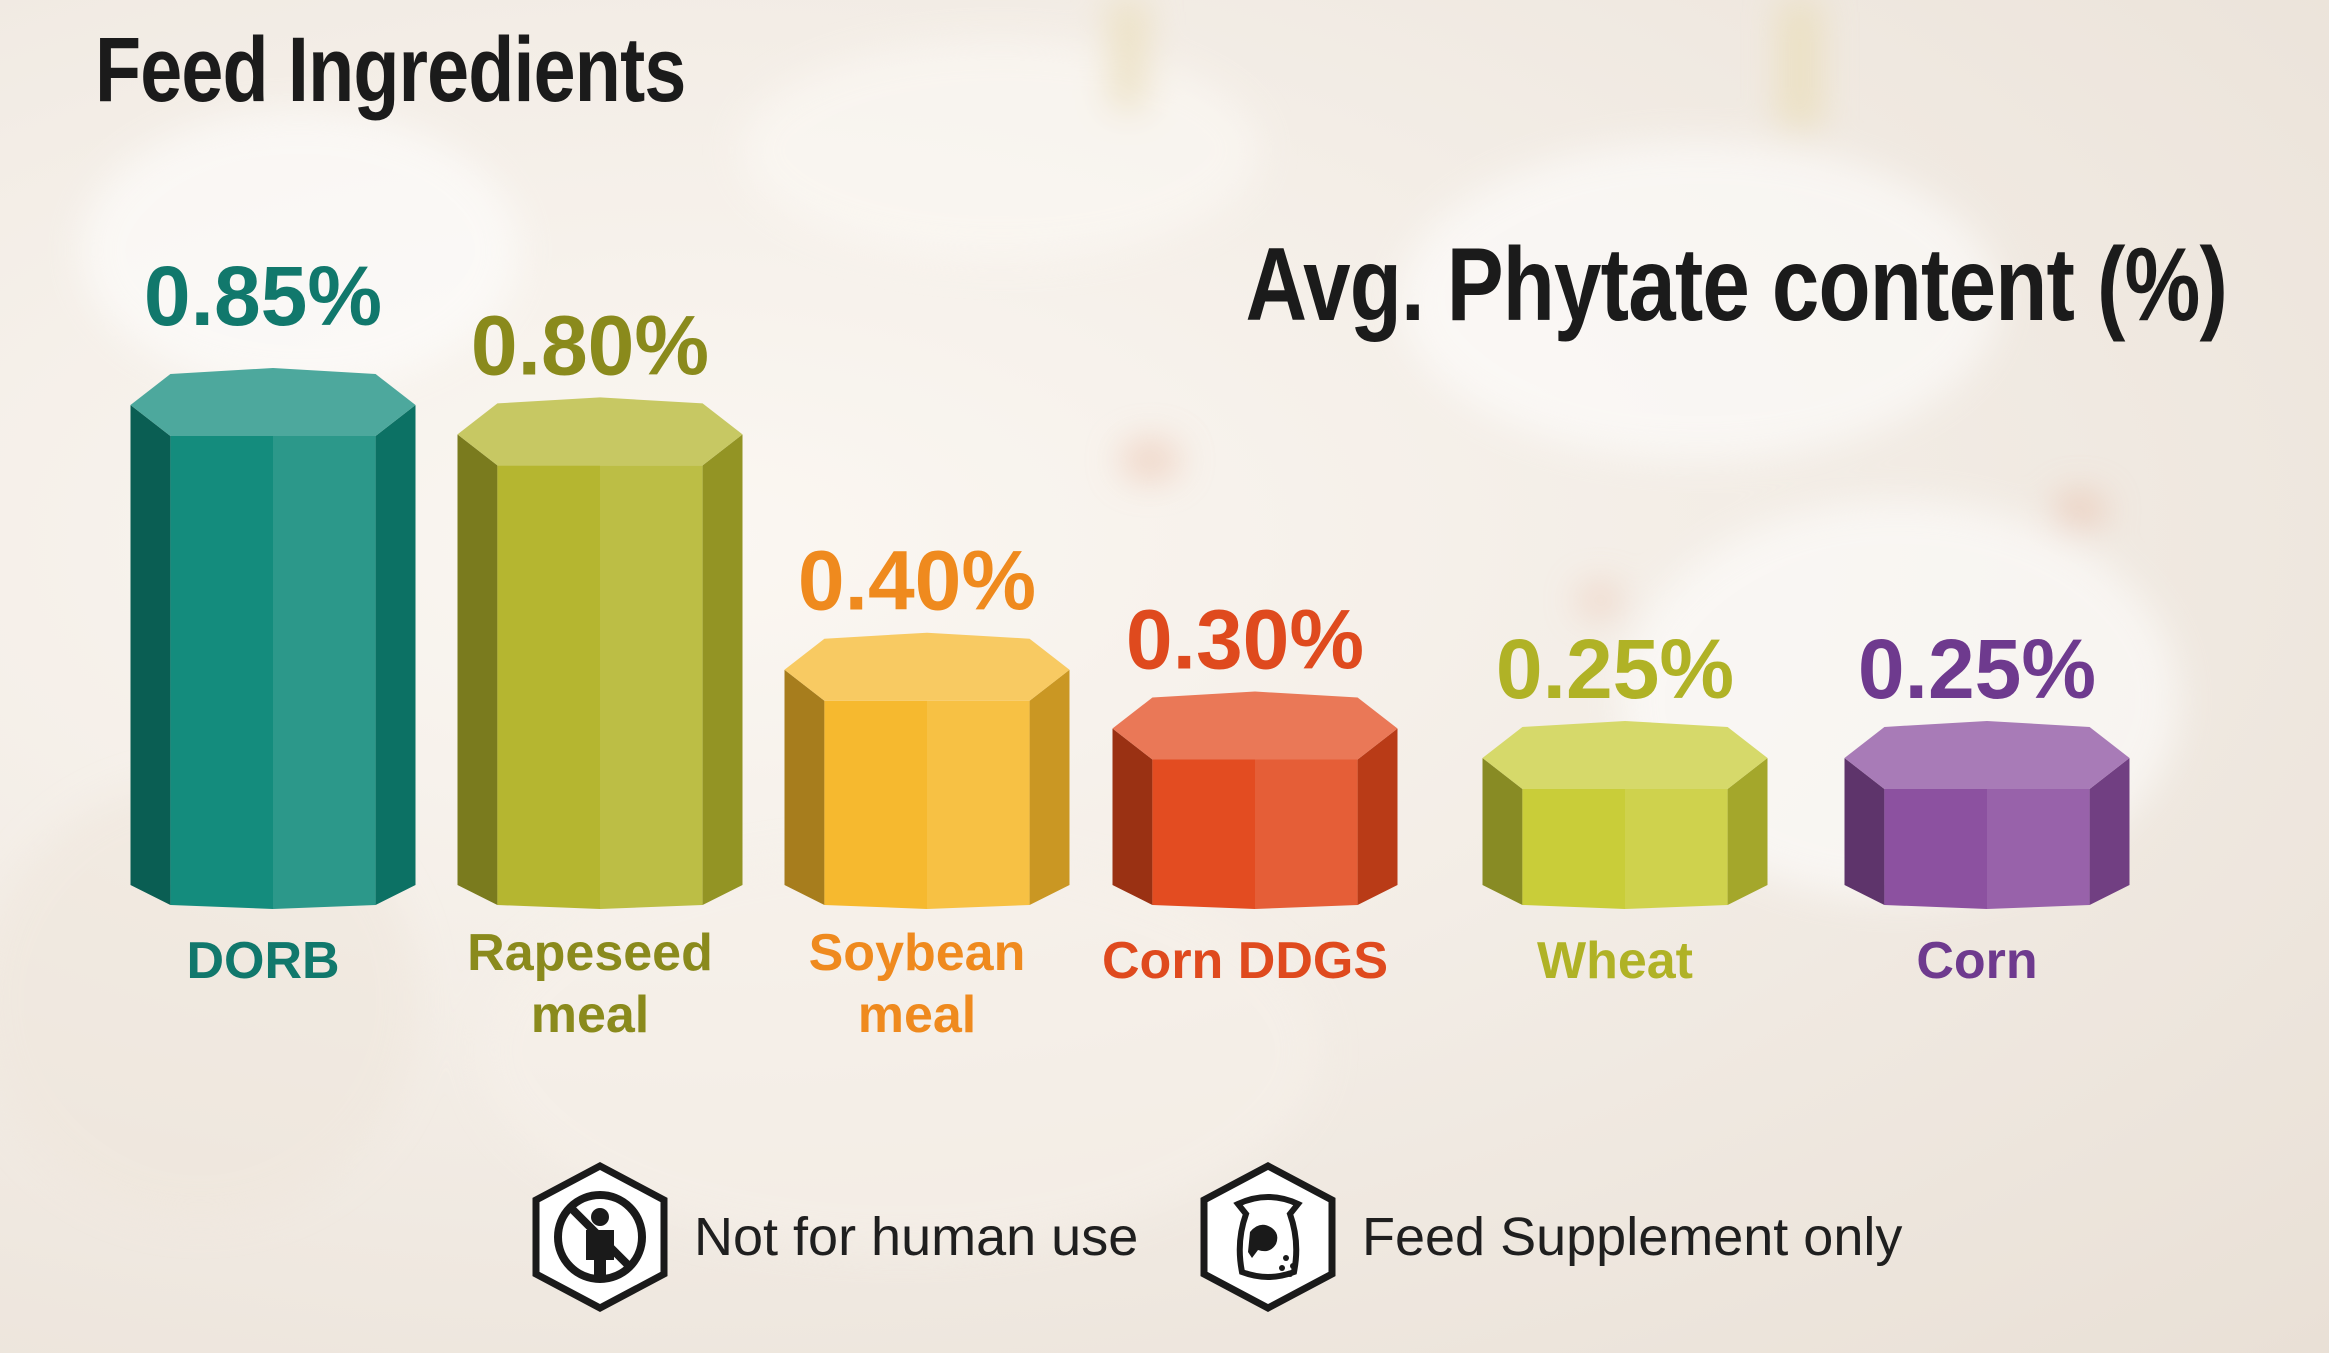  What do you see at coordinates (916, 1237) in the screenshot?
I see `legend-label: Not for human use` at bounding box center [916, 1237].